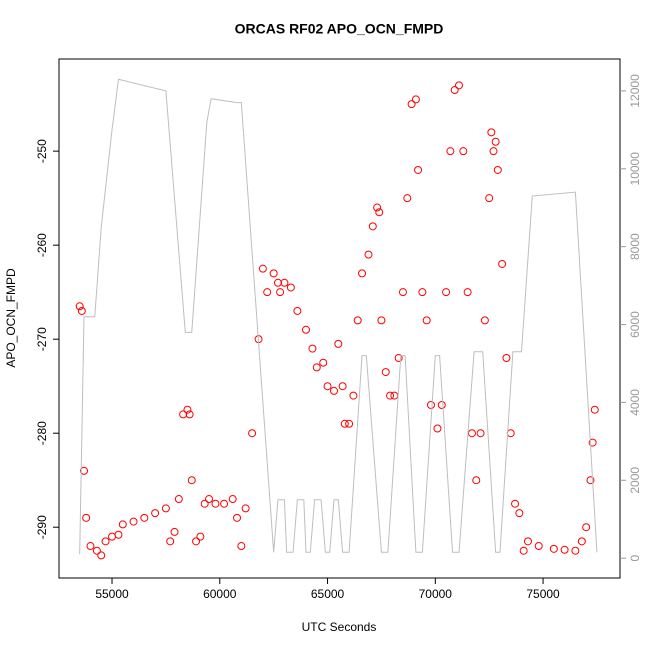  What do you see at coordinates (328, 594) in the screenshot?
I see `x-tick-label: 65000` at bounding box center [328, 594].